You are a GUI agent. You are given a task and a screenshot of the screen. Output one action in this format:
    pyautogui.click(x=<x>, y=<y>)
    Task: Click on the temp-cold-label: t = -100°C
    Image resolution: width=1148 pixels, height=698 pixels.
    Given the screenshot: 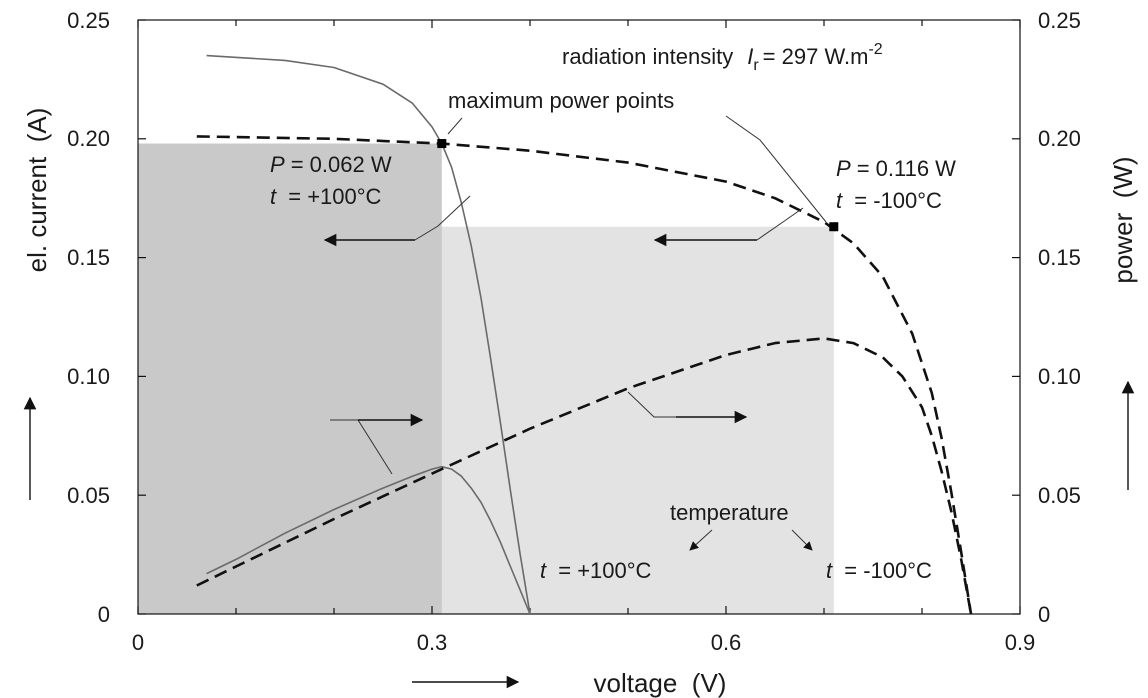 What is the action you would take?
    pyautogui.click(x=889, y=200)
    